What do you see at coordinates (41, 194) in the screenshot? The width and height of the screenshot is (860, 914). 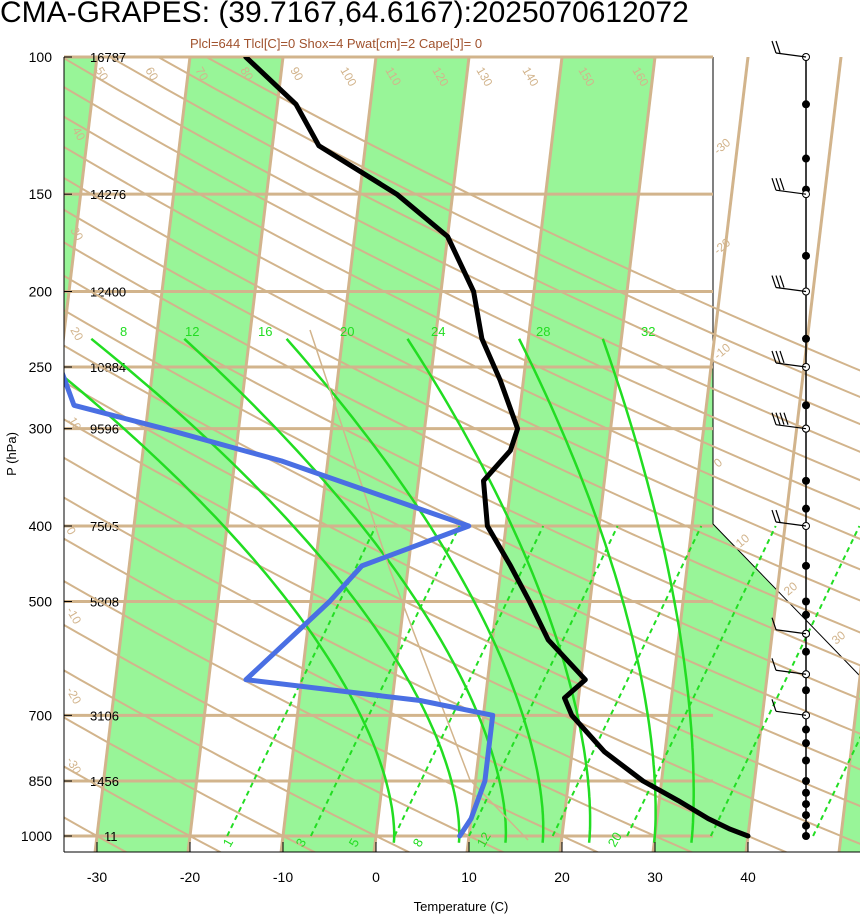 I see `pressure-tick-label: 150` at bounding box center [41, 194].